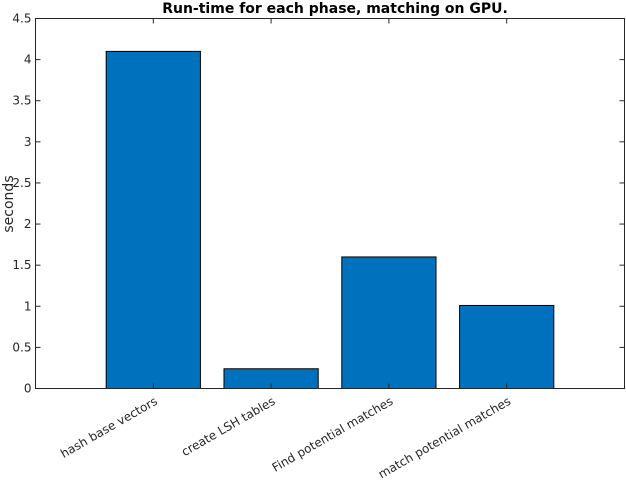 The image size is (626, 483). I want to click on y-tick-label-9: 4.5, so click(21, 19).